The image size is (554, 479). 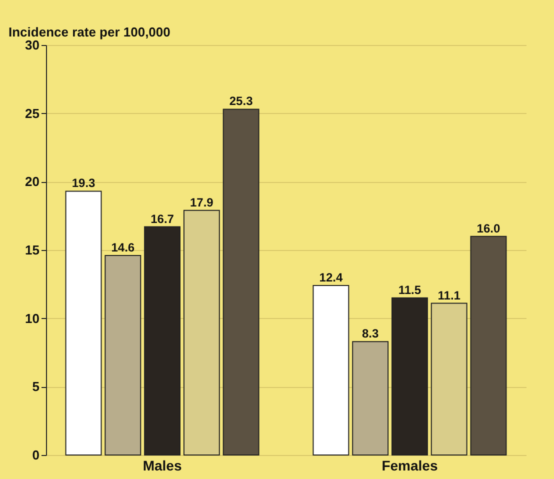 What do you see at coordinates (32, 318) in the screenshot?
I see `y-tick-label: 10` at bounding box center [32, 318].